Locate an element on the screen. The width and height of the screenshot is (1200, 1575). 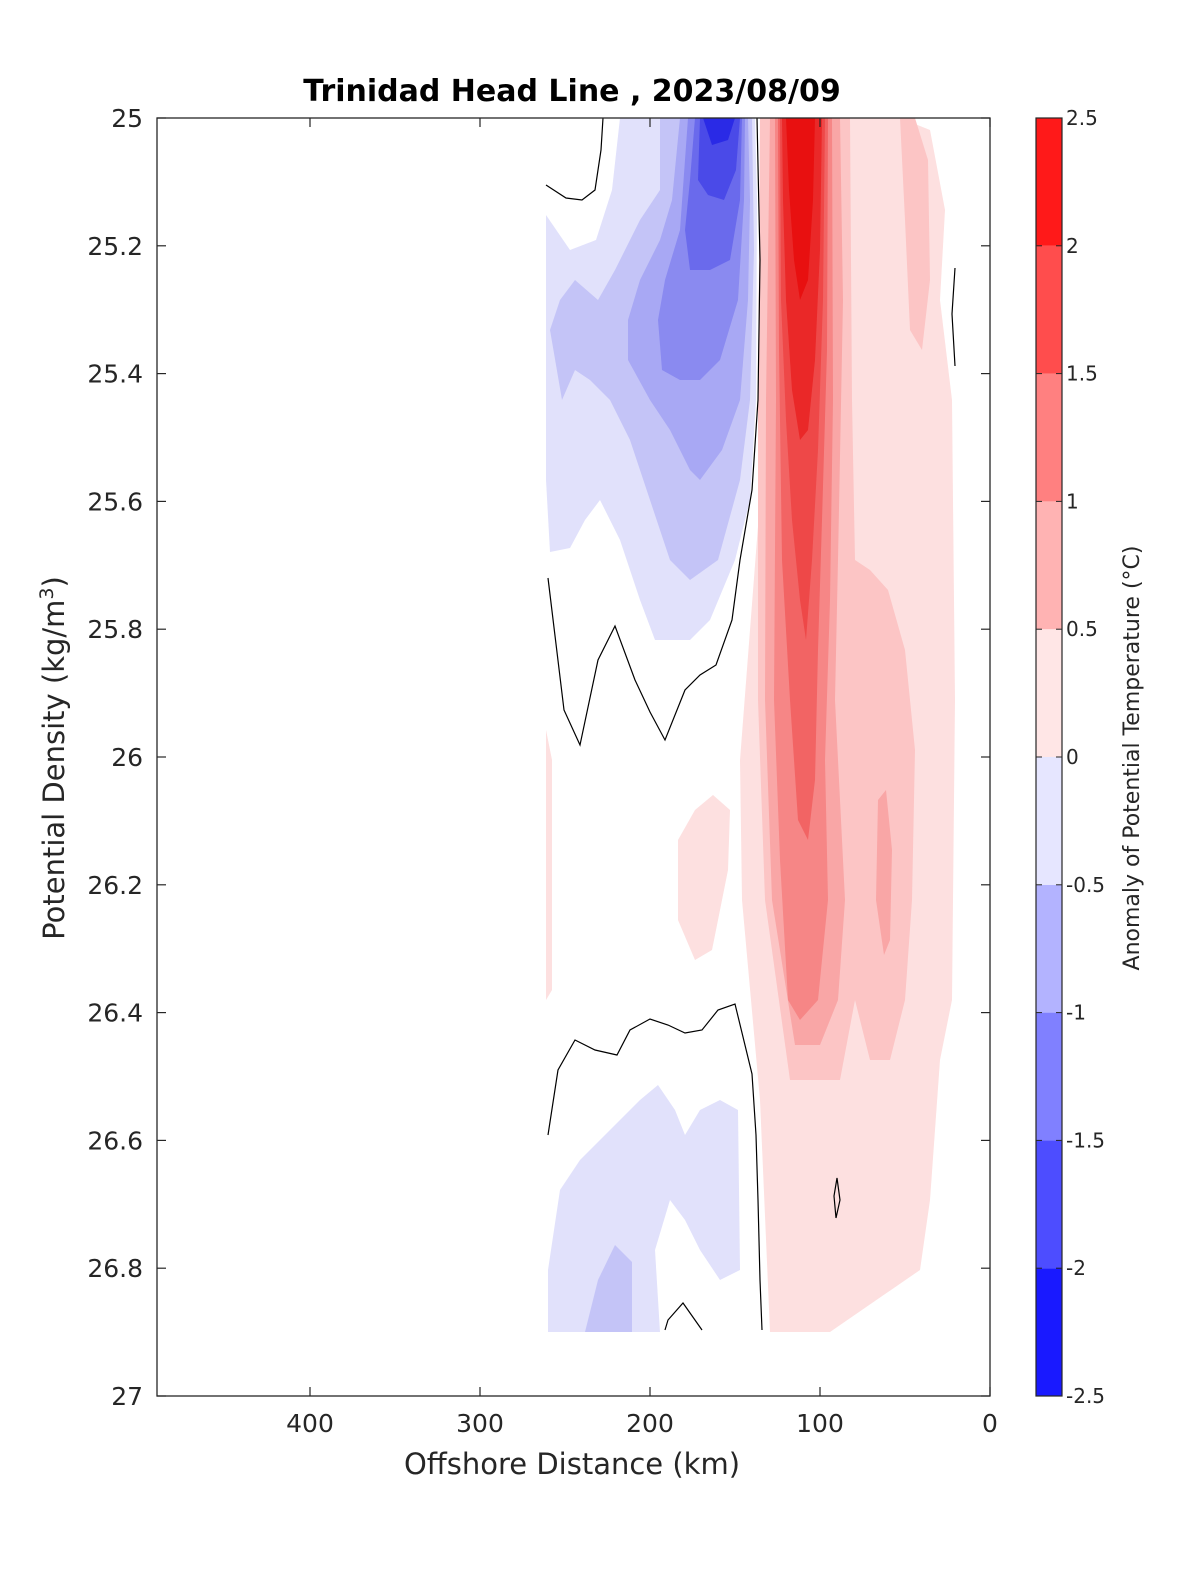
x-axis-label: Offshore Distance (km) is located at coordinates (572, 1464).